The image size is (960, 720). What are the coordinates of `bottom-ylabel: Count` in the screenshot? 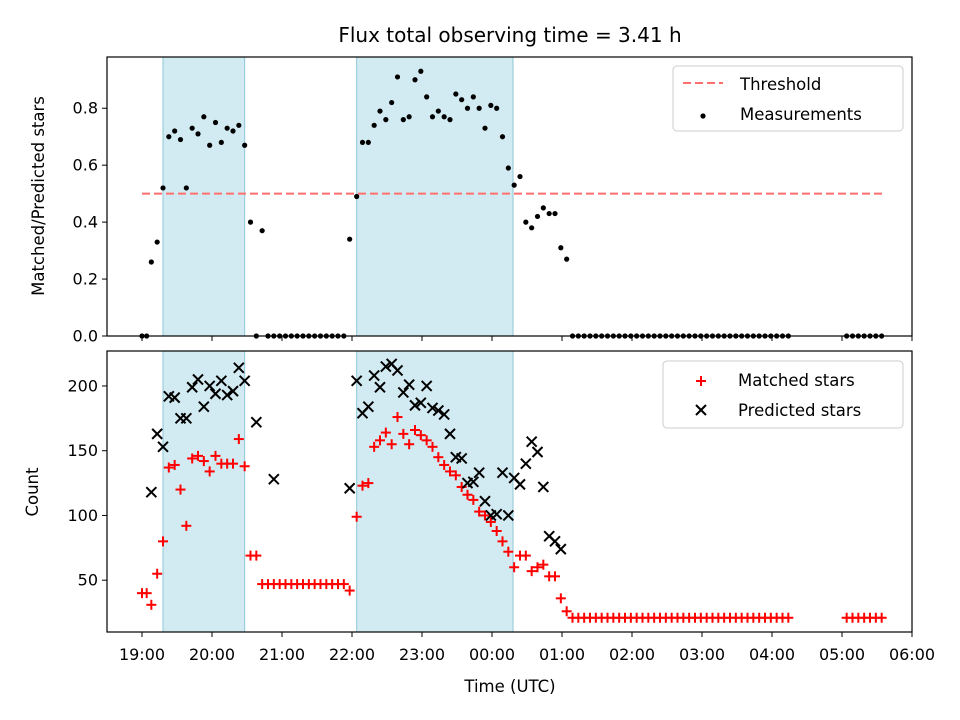 It's located at (32, 492).